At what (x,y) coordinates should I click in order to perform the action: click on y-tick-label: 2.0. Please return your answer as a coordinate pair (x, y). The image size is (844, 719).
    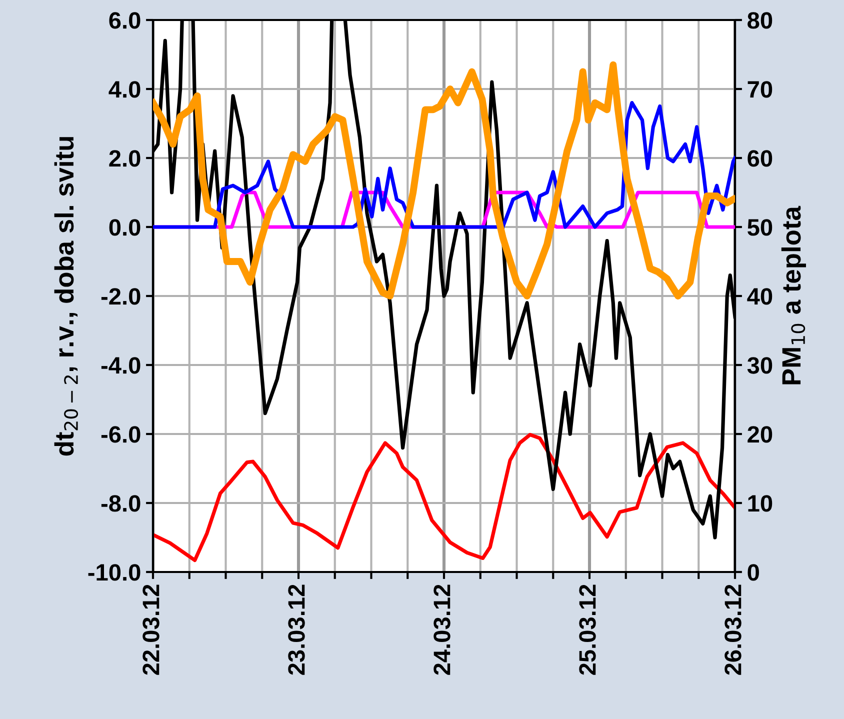
    Looking at the image, I should click on (124, 158).